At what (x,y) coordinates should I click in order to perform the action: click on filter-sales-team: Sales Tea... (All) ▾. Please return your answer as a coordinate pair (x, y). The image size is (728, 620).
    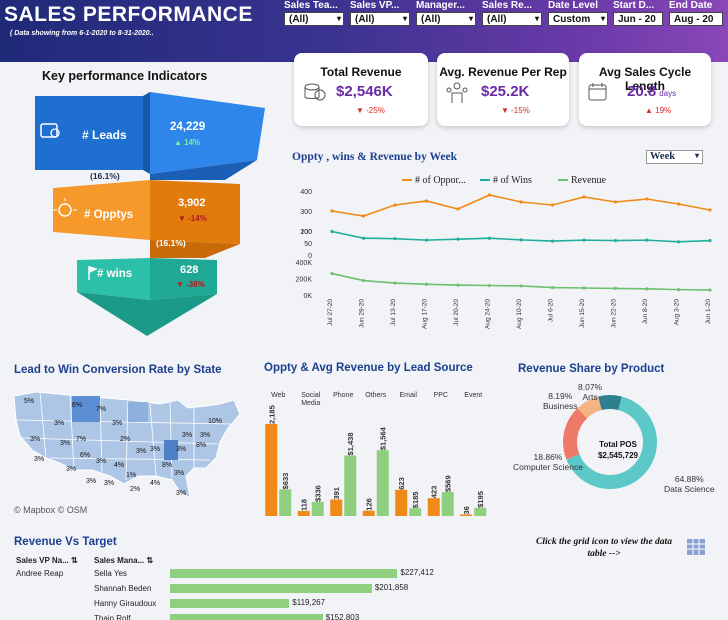
    Looking at the image, I should click on (314, 13).